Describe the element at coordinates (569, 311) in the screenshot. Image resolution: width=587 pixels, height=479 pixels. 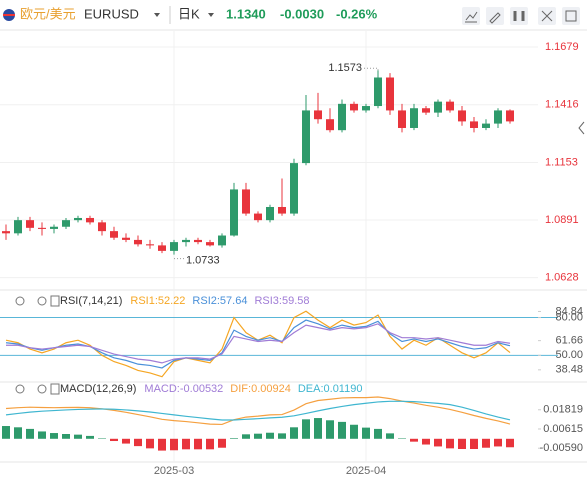
I see `y-tick-label: 84.84` at that location.